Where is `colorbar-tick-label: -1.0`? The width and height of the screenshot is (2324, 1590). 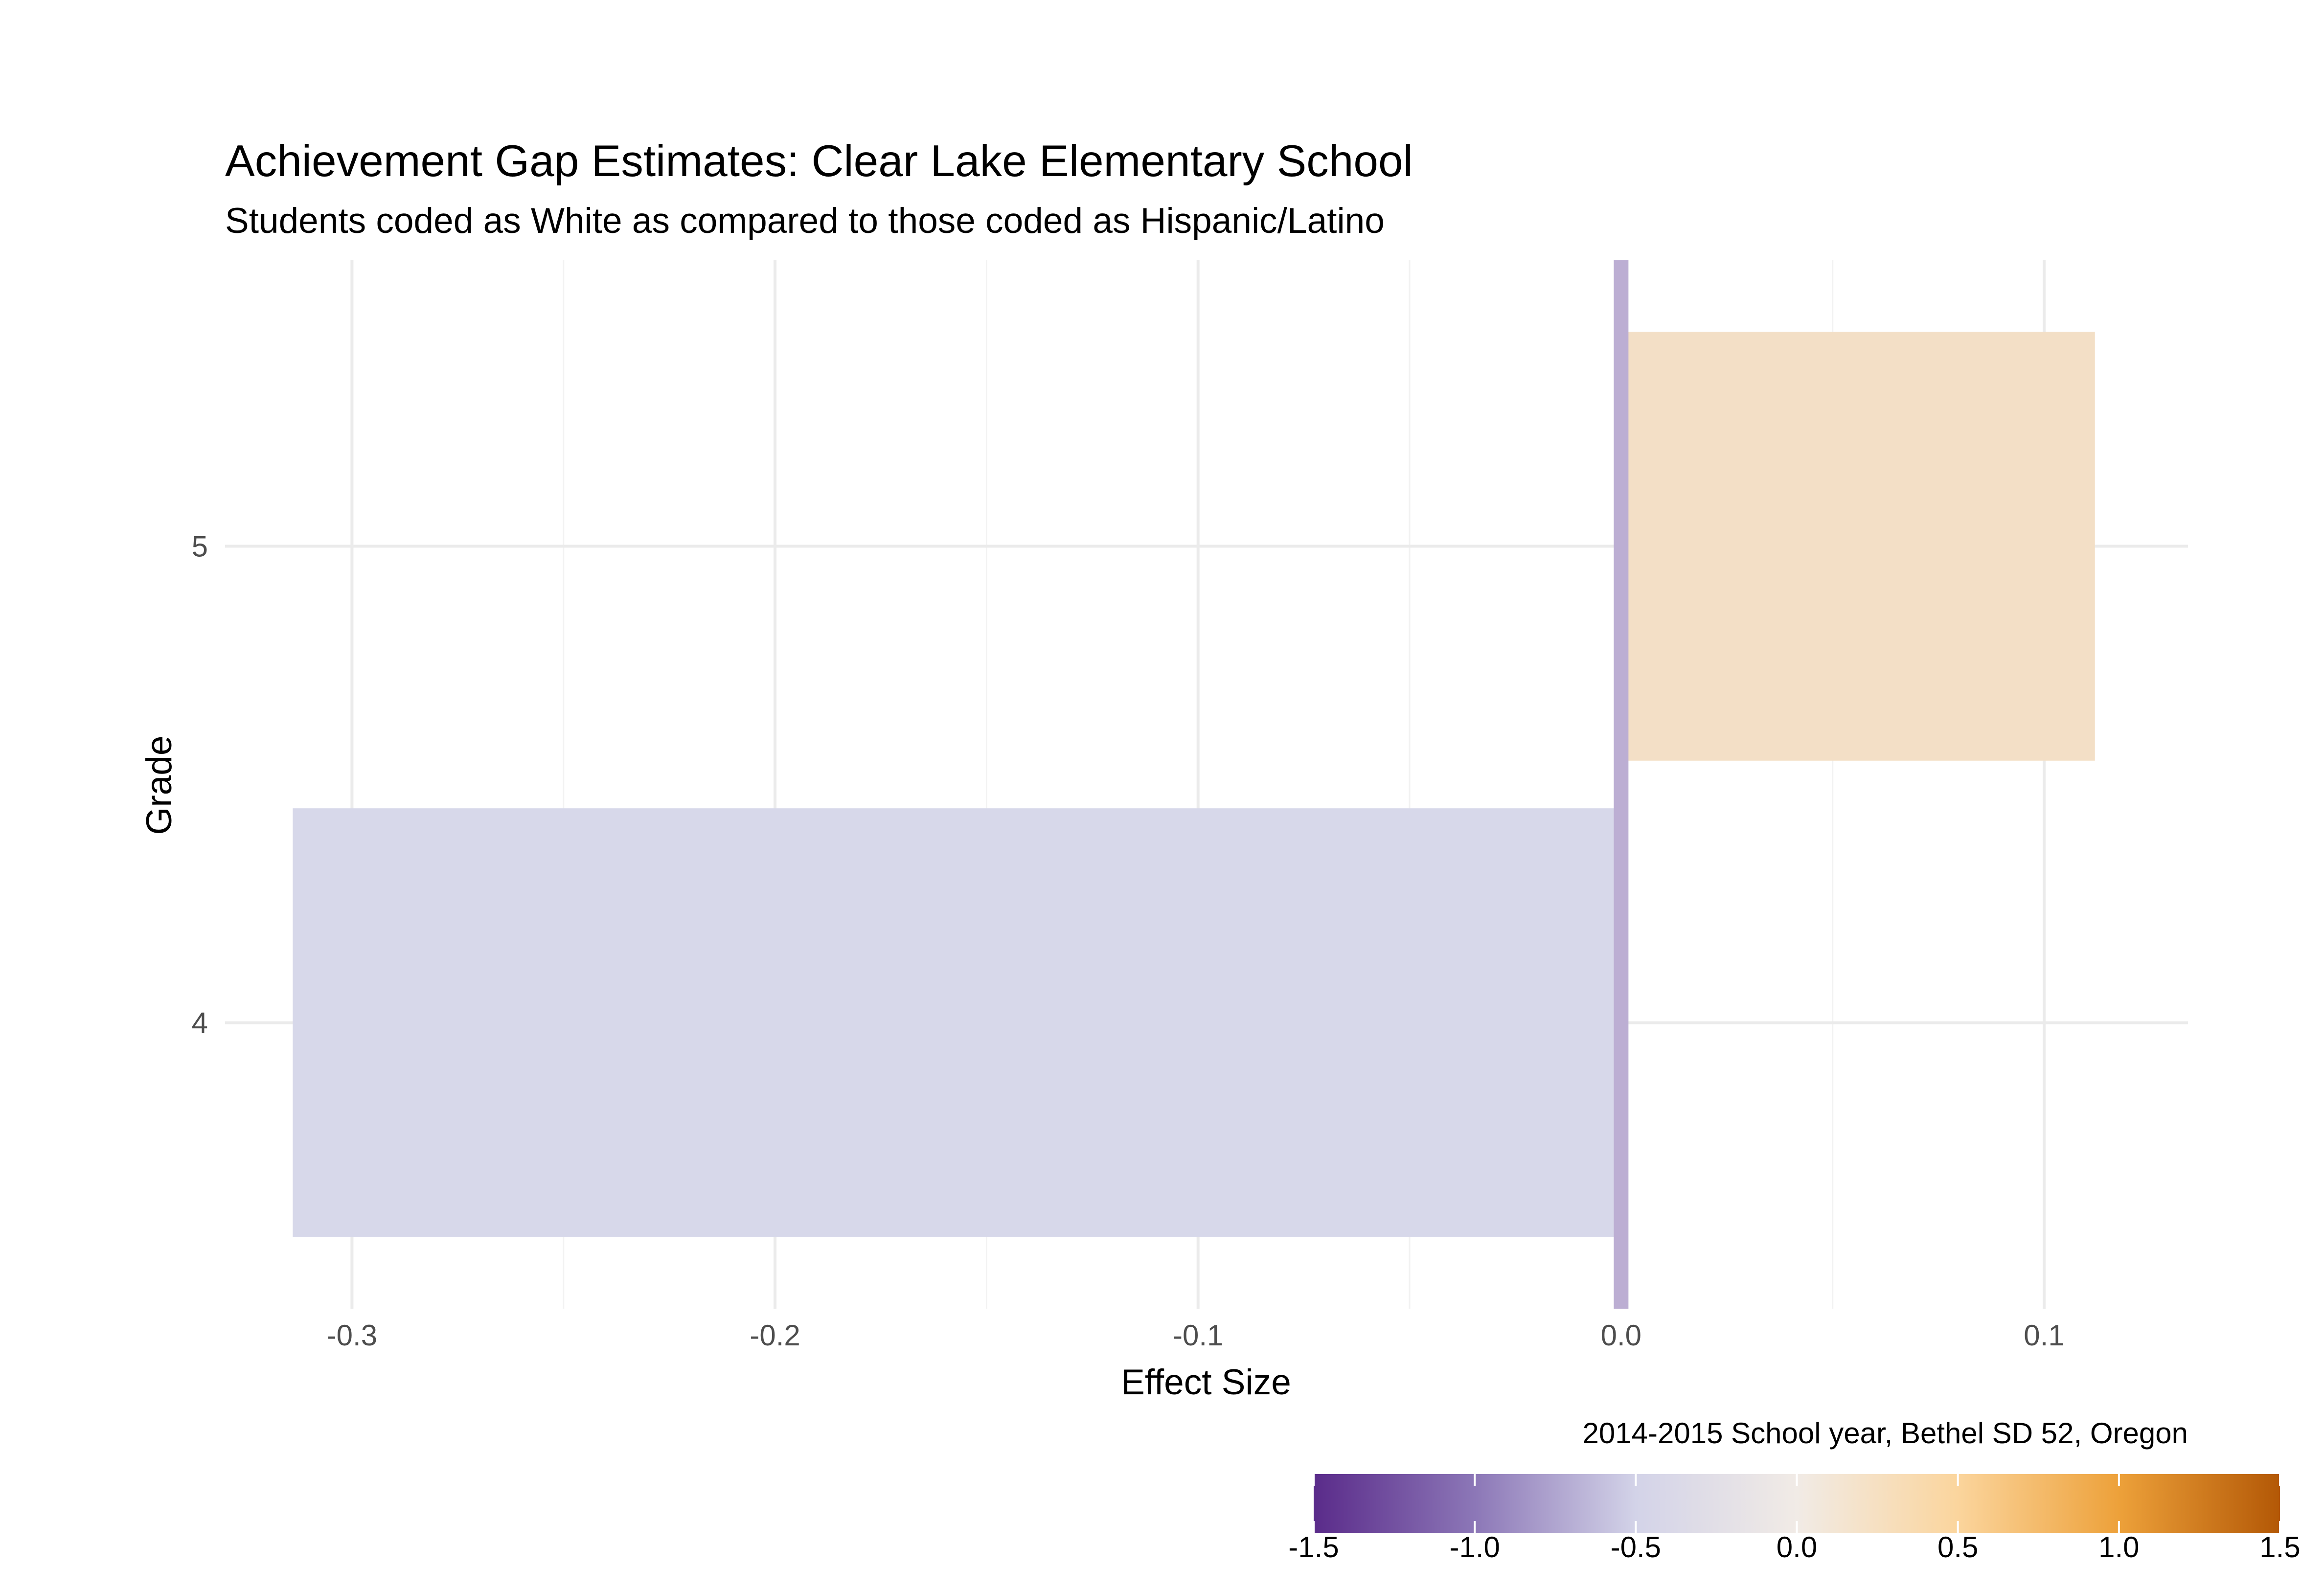
colorbar-tick-label: -1.0 is located at coordinates (1475, 1548).